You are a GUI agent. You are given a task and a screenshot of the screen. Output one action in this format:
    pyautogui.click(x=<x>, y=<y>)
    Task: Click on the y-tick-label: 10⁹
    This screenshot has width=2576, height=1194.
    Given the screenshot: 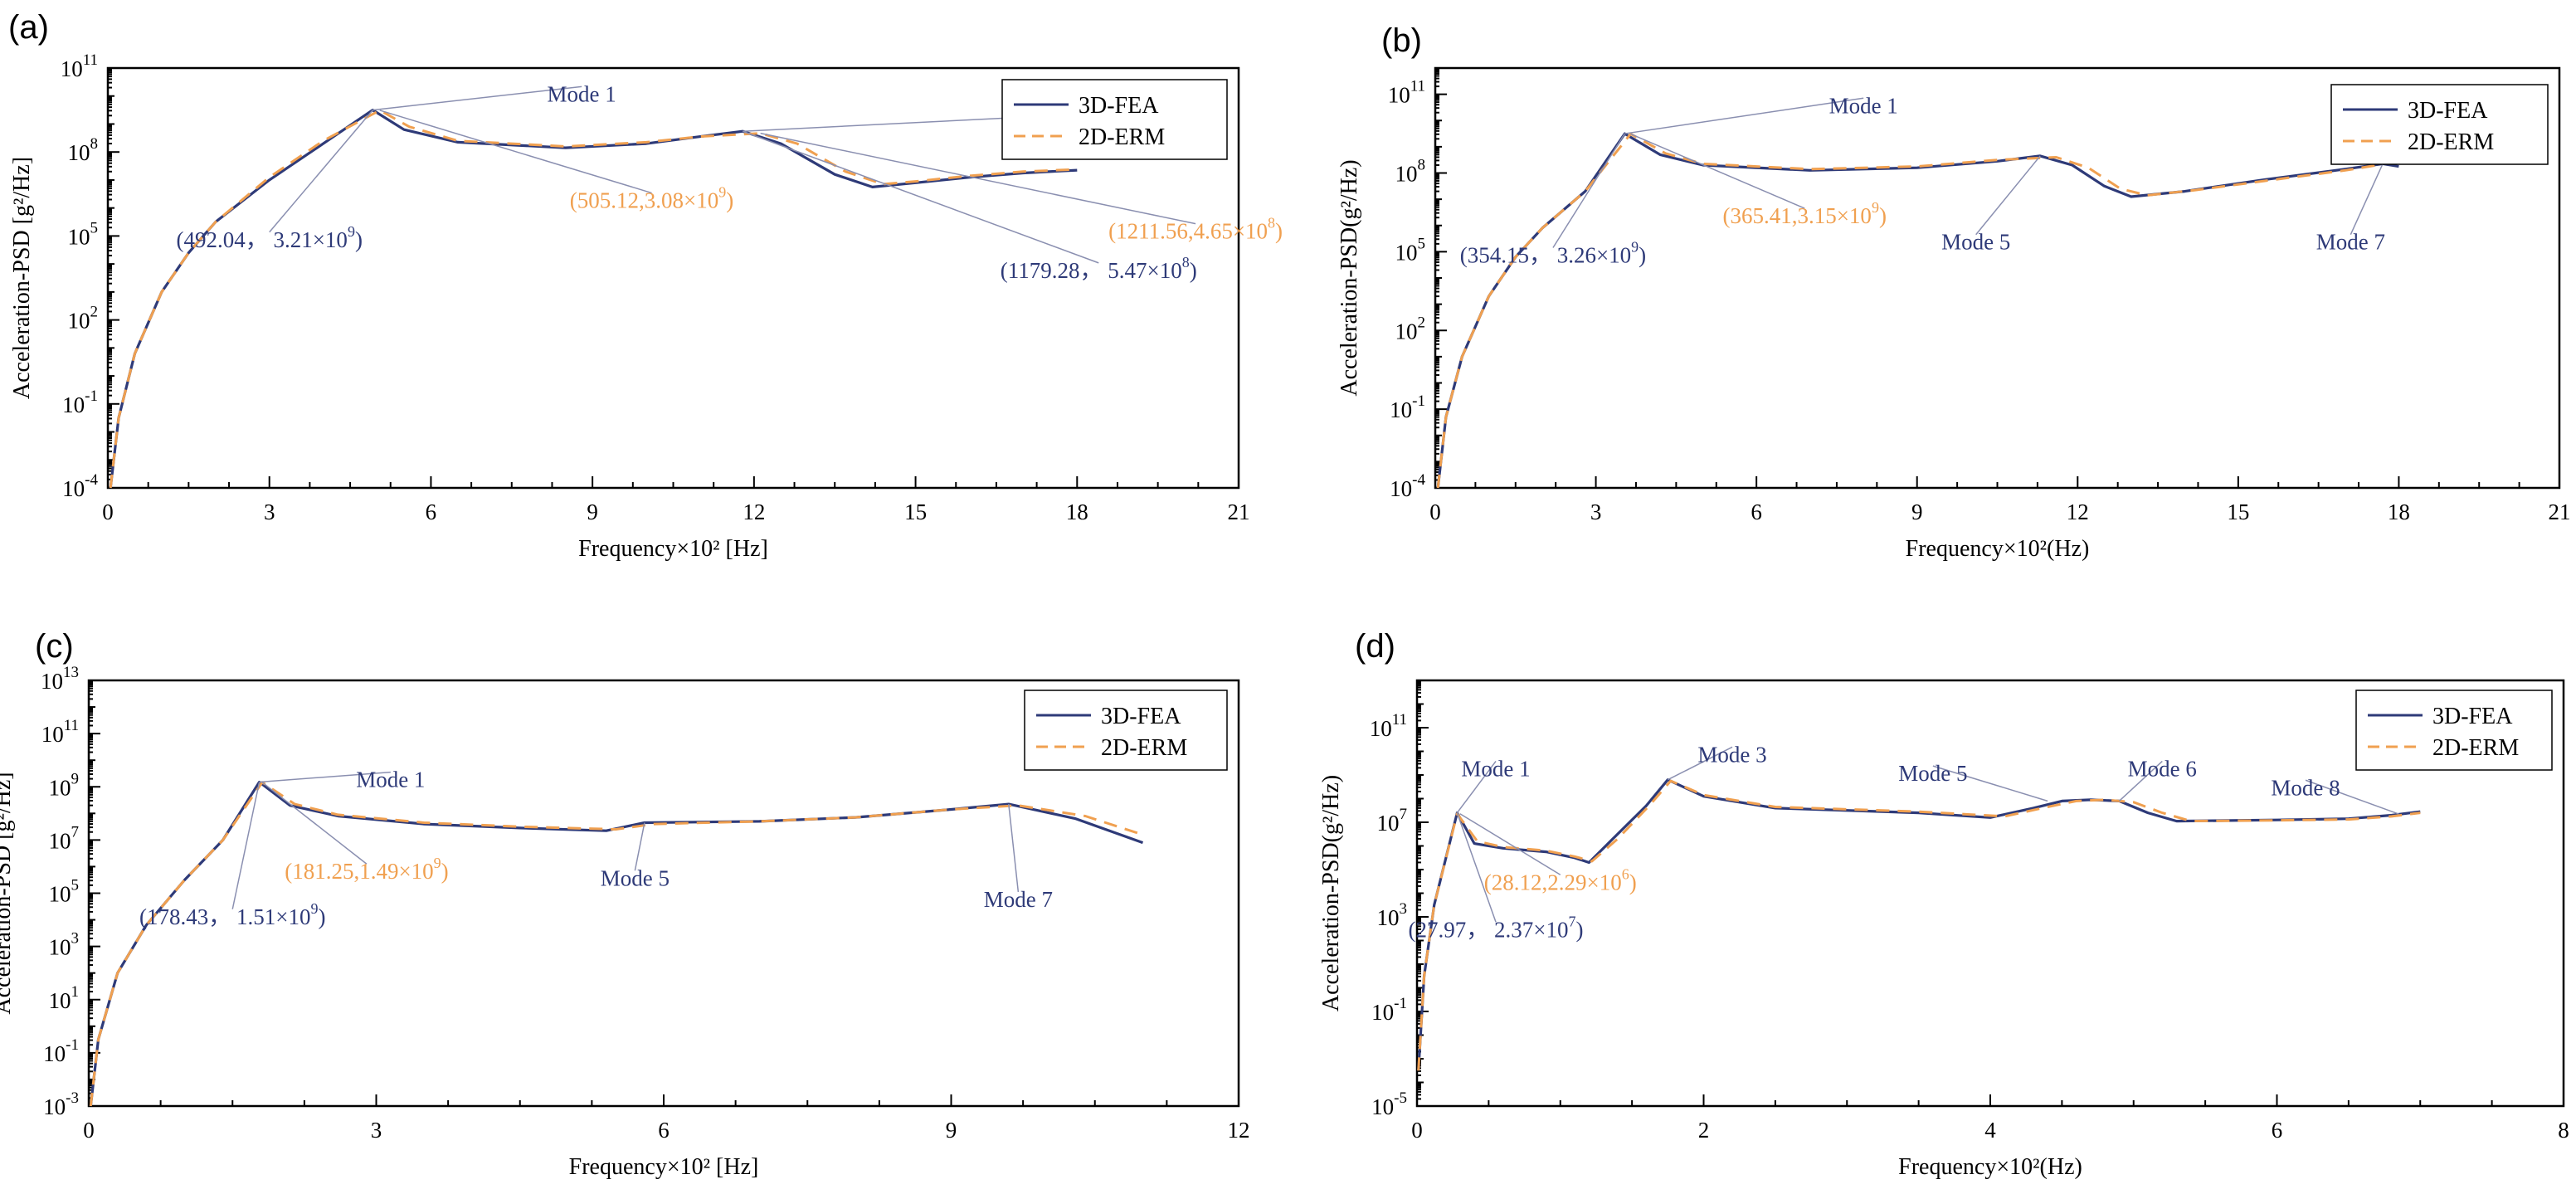 What is the action you would take?
    pyautogui.click(x=64, y=785)
    